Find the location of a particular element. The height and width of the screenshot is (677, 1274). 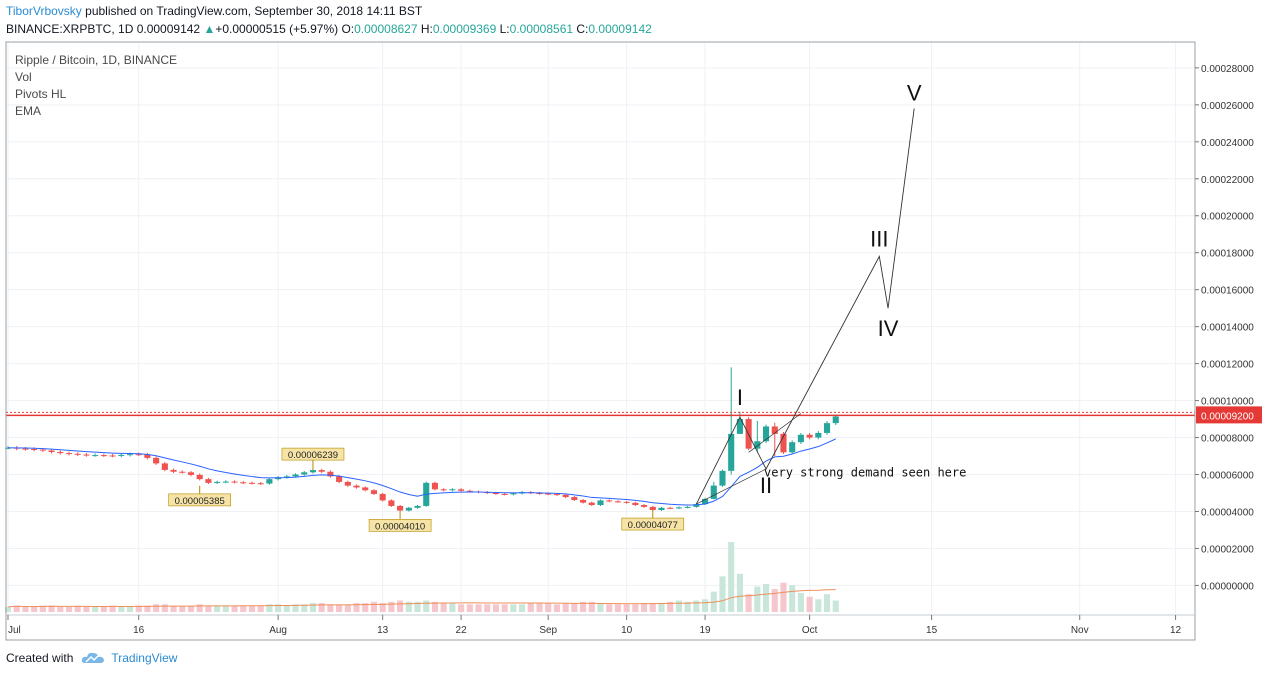

symbol-name: BINANCE:XRPBTC, 1D is located at coordinates (70, 29).